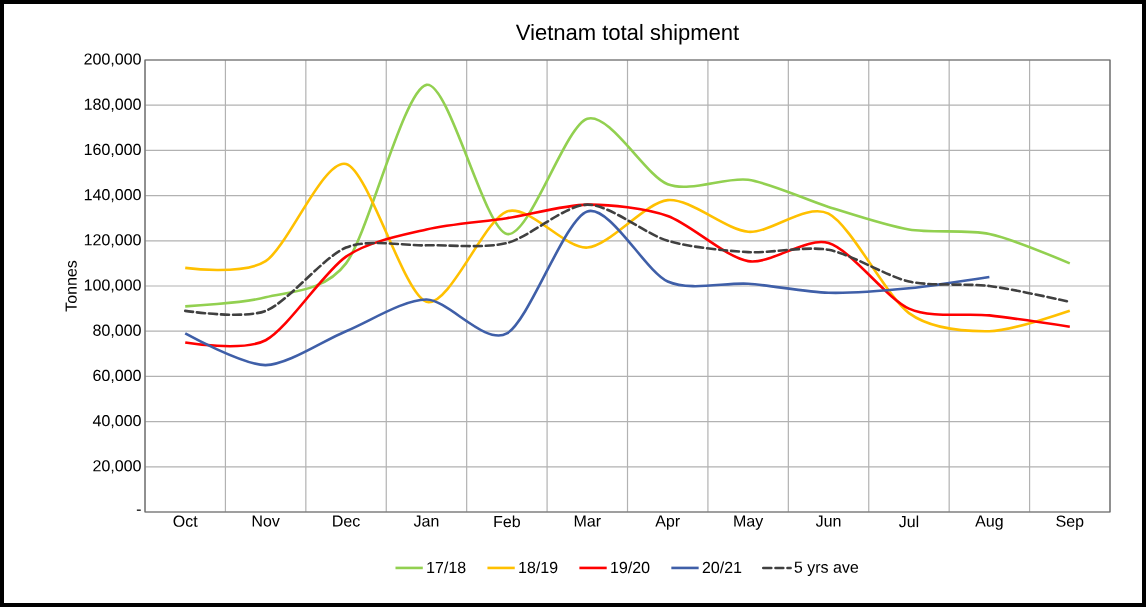 This screenshot has height=607, width=1146. What do you see at coordinates (112, 105) in the screenshot?
I see `y-tick-label: 180,000` at bounding box center [112, 105].